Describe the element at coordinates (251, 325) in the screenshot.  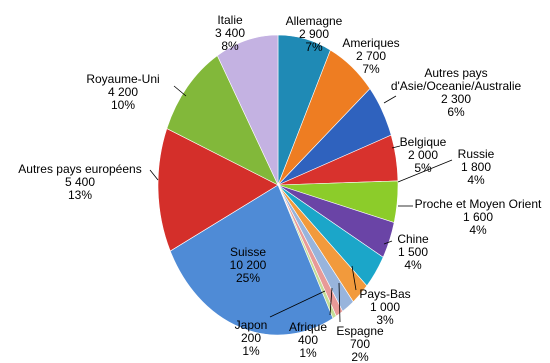
I see `slice-label-name: Japon` at that location.